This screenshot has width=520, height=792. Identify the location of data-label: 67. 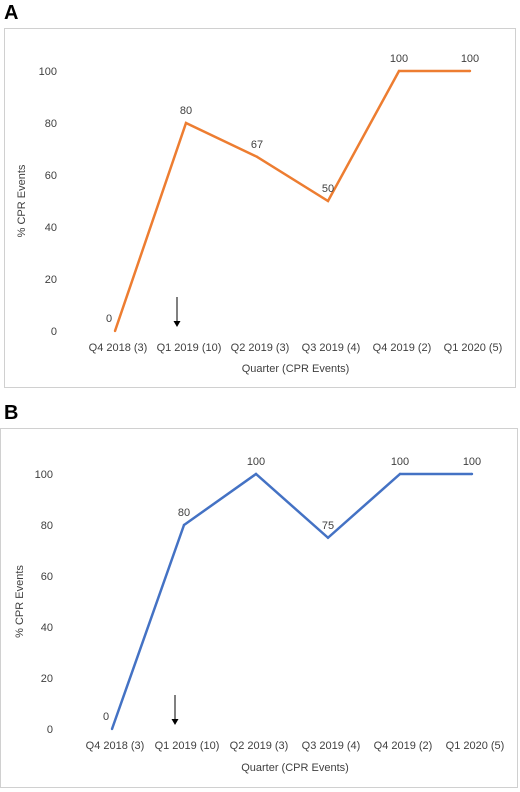
(257, 145).